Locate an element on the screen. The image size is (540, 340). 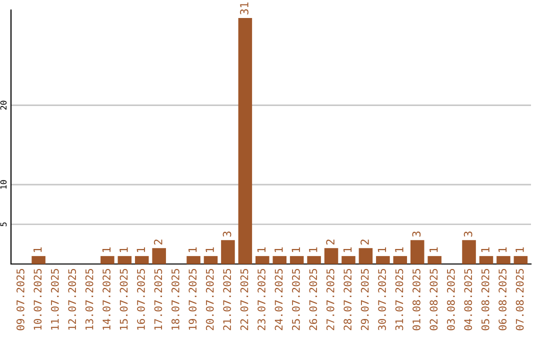
x-tick-label: 23.07.2025 is located at coordinates (262, 299).